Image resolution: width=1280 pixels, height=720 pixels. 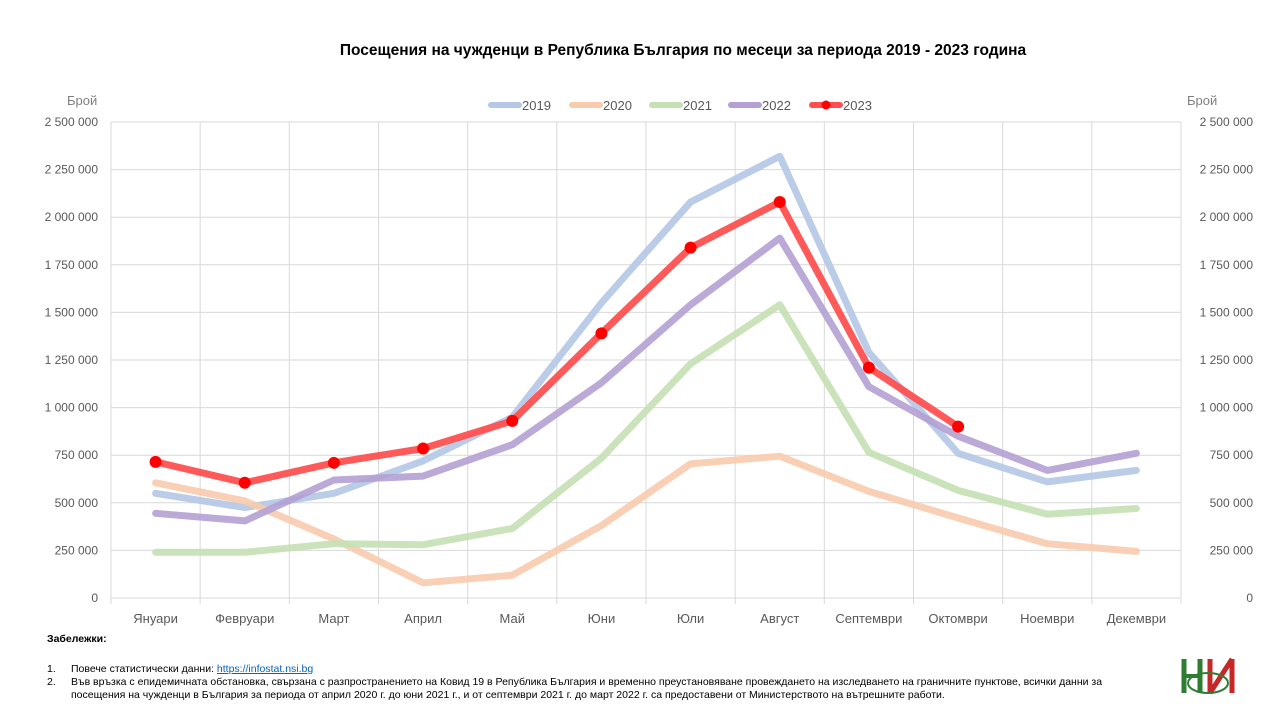 I want to click on y-tick-label-left: 1 250 000, so click(x=72, y=360).